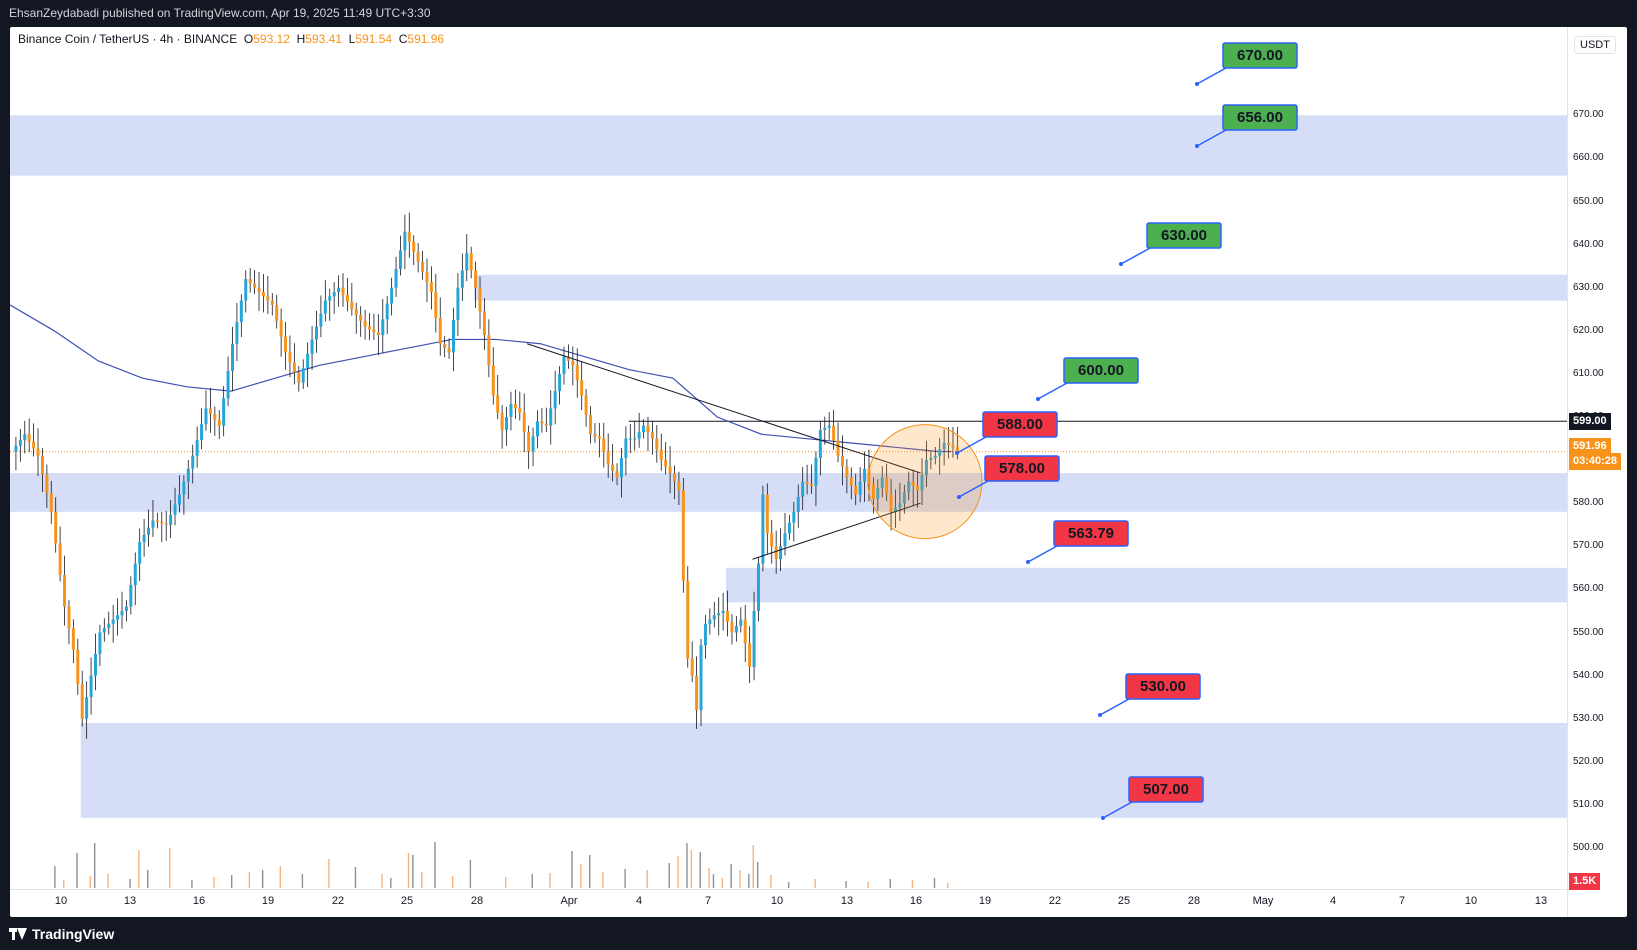 Image resolution: width=1637 pixels, height=950 pixels. What do you see at coordinates (338, 901) in the screenshot?
I see `time-tick-label: 22` at bounding box center [338, 901].